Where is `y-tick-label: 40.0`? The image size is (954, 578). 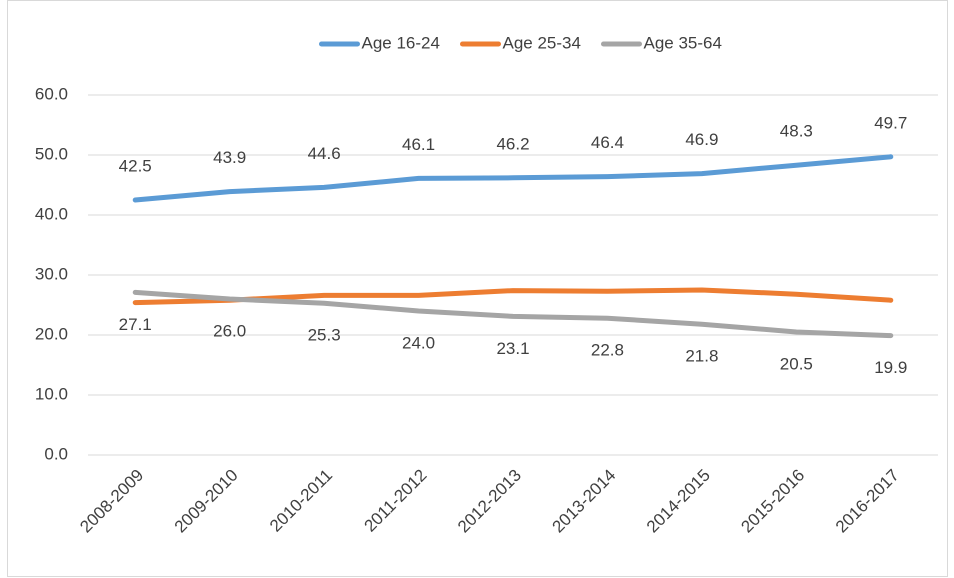 y-tick-label: 40.0 is located at coordinates (51, 213).